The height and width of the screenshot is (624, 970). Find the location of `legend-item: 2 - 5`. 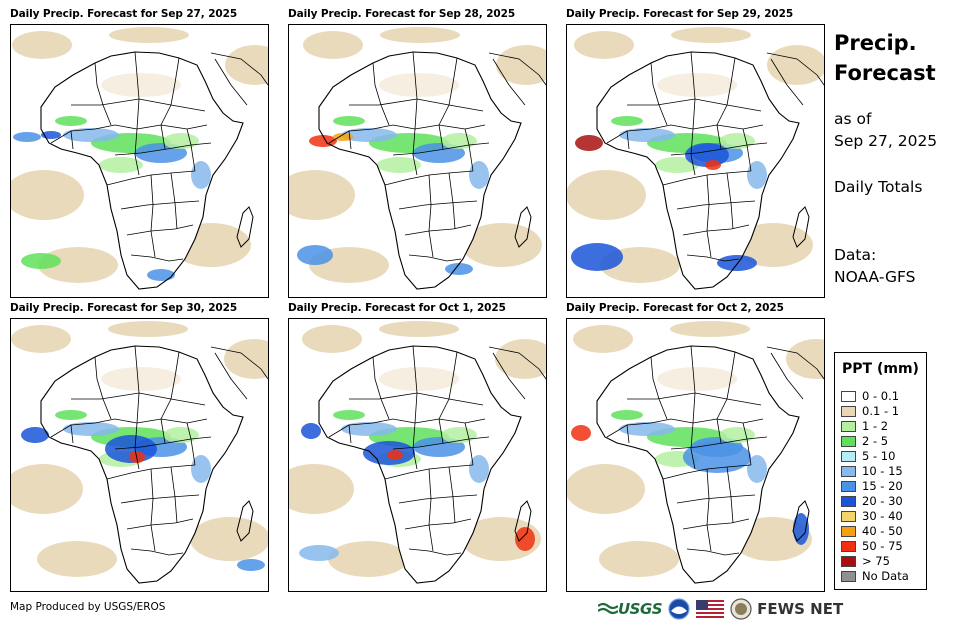

legend-item: 2 - 5 is located at coordinates (864, 441).